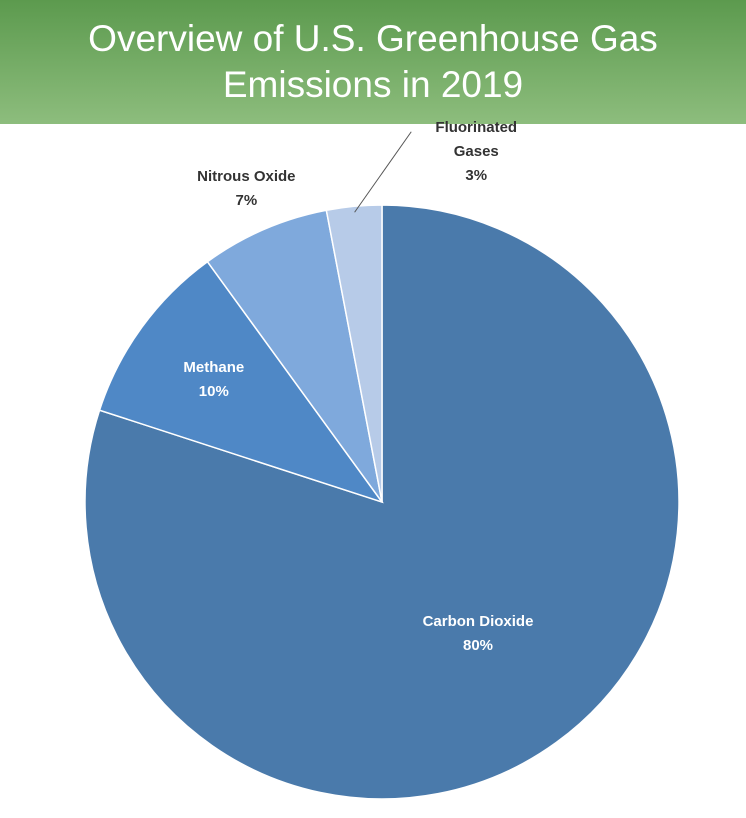  I want to click on category-label: Carbon Dioxide, so click(478, 622).